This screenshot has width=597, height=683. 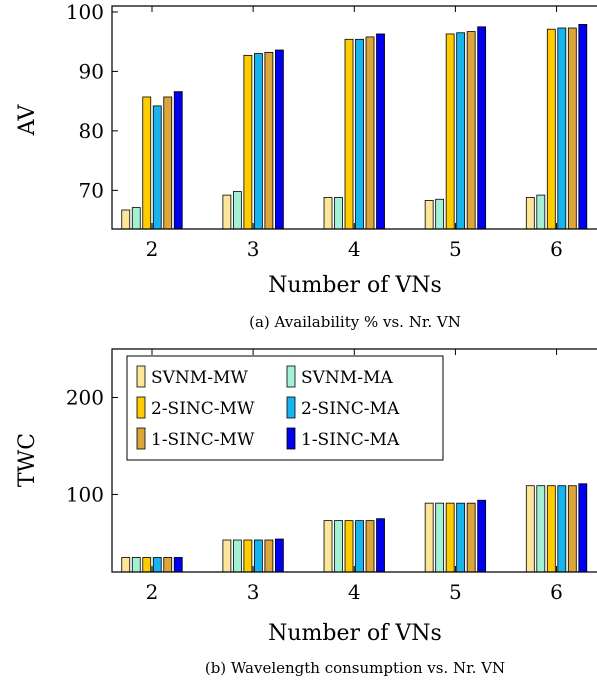 What do you see at coordinates (85, 397) in the screenshot?
I see `b-y-tick-label: 200` at bounding box center [85, 397].